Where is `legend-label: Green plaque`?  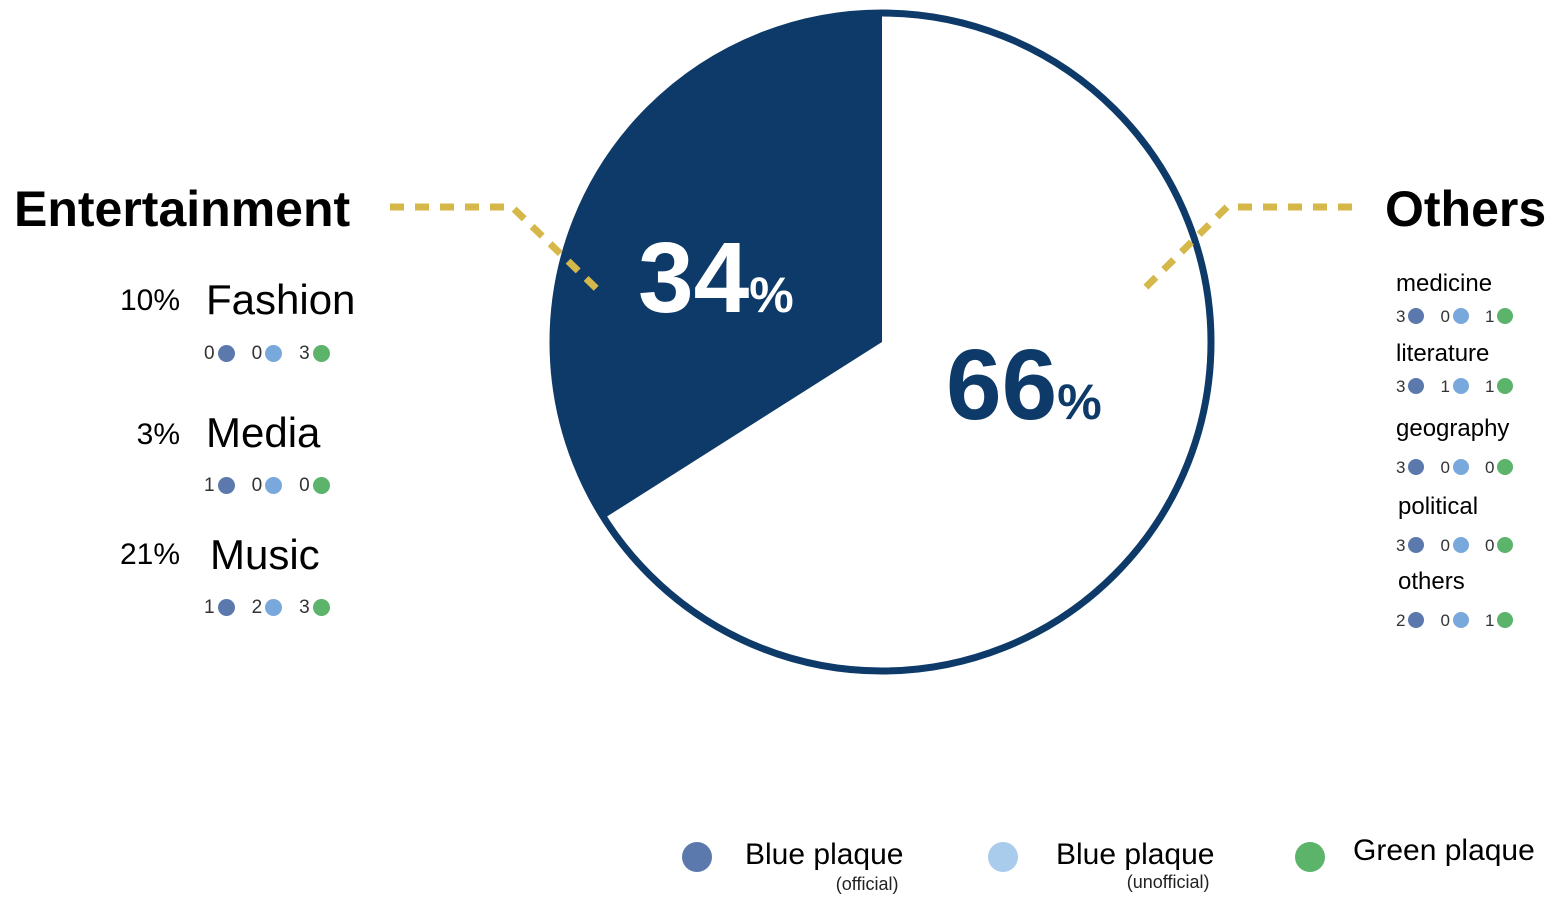 legend-label: Green plaque is located at coordinates (1444, 850).